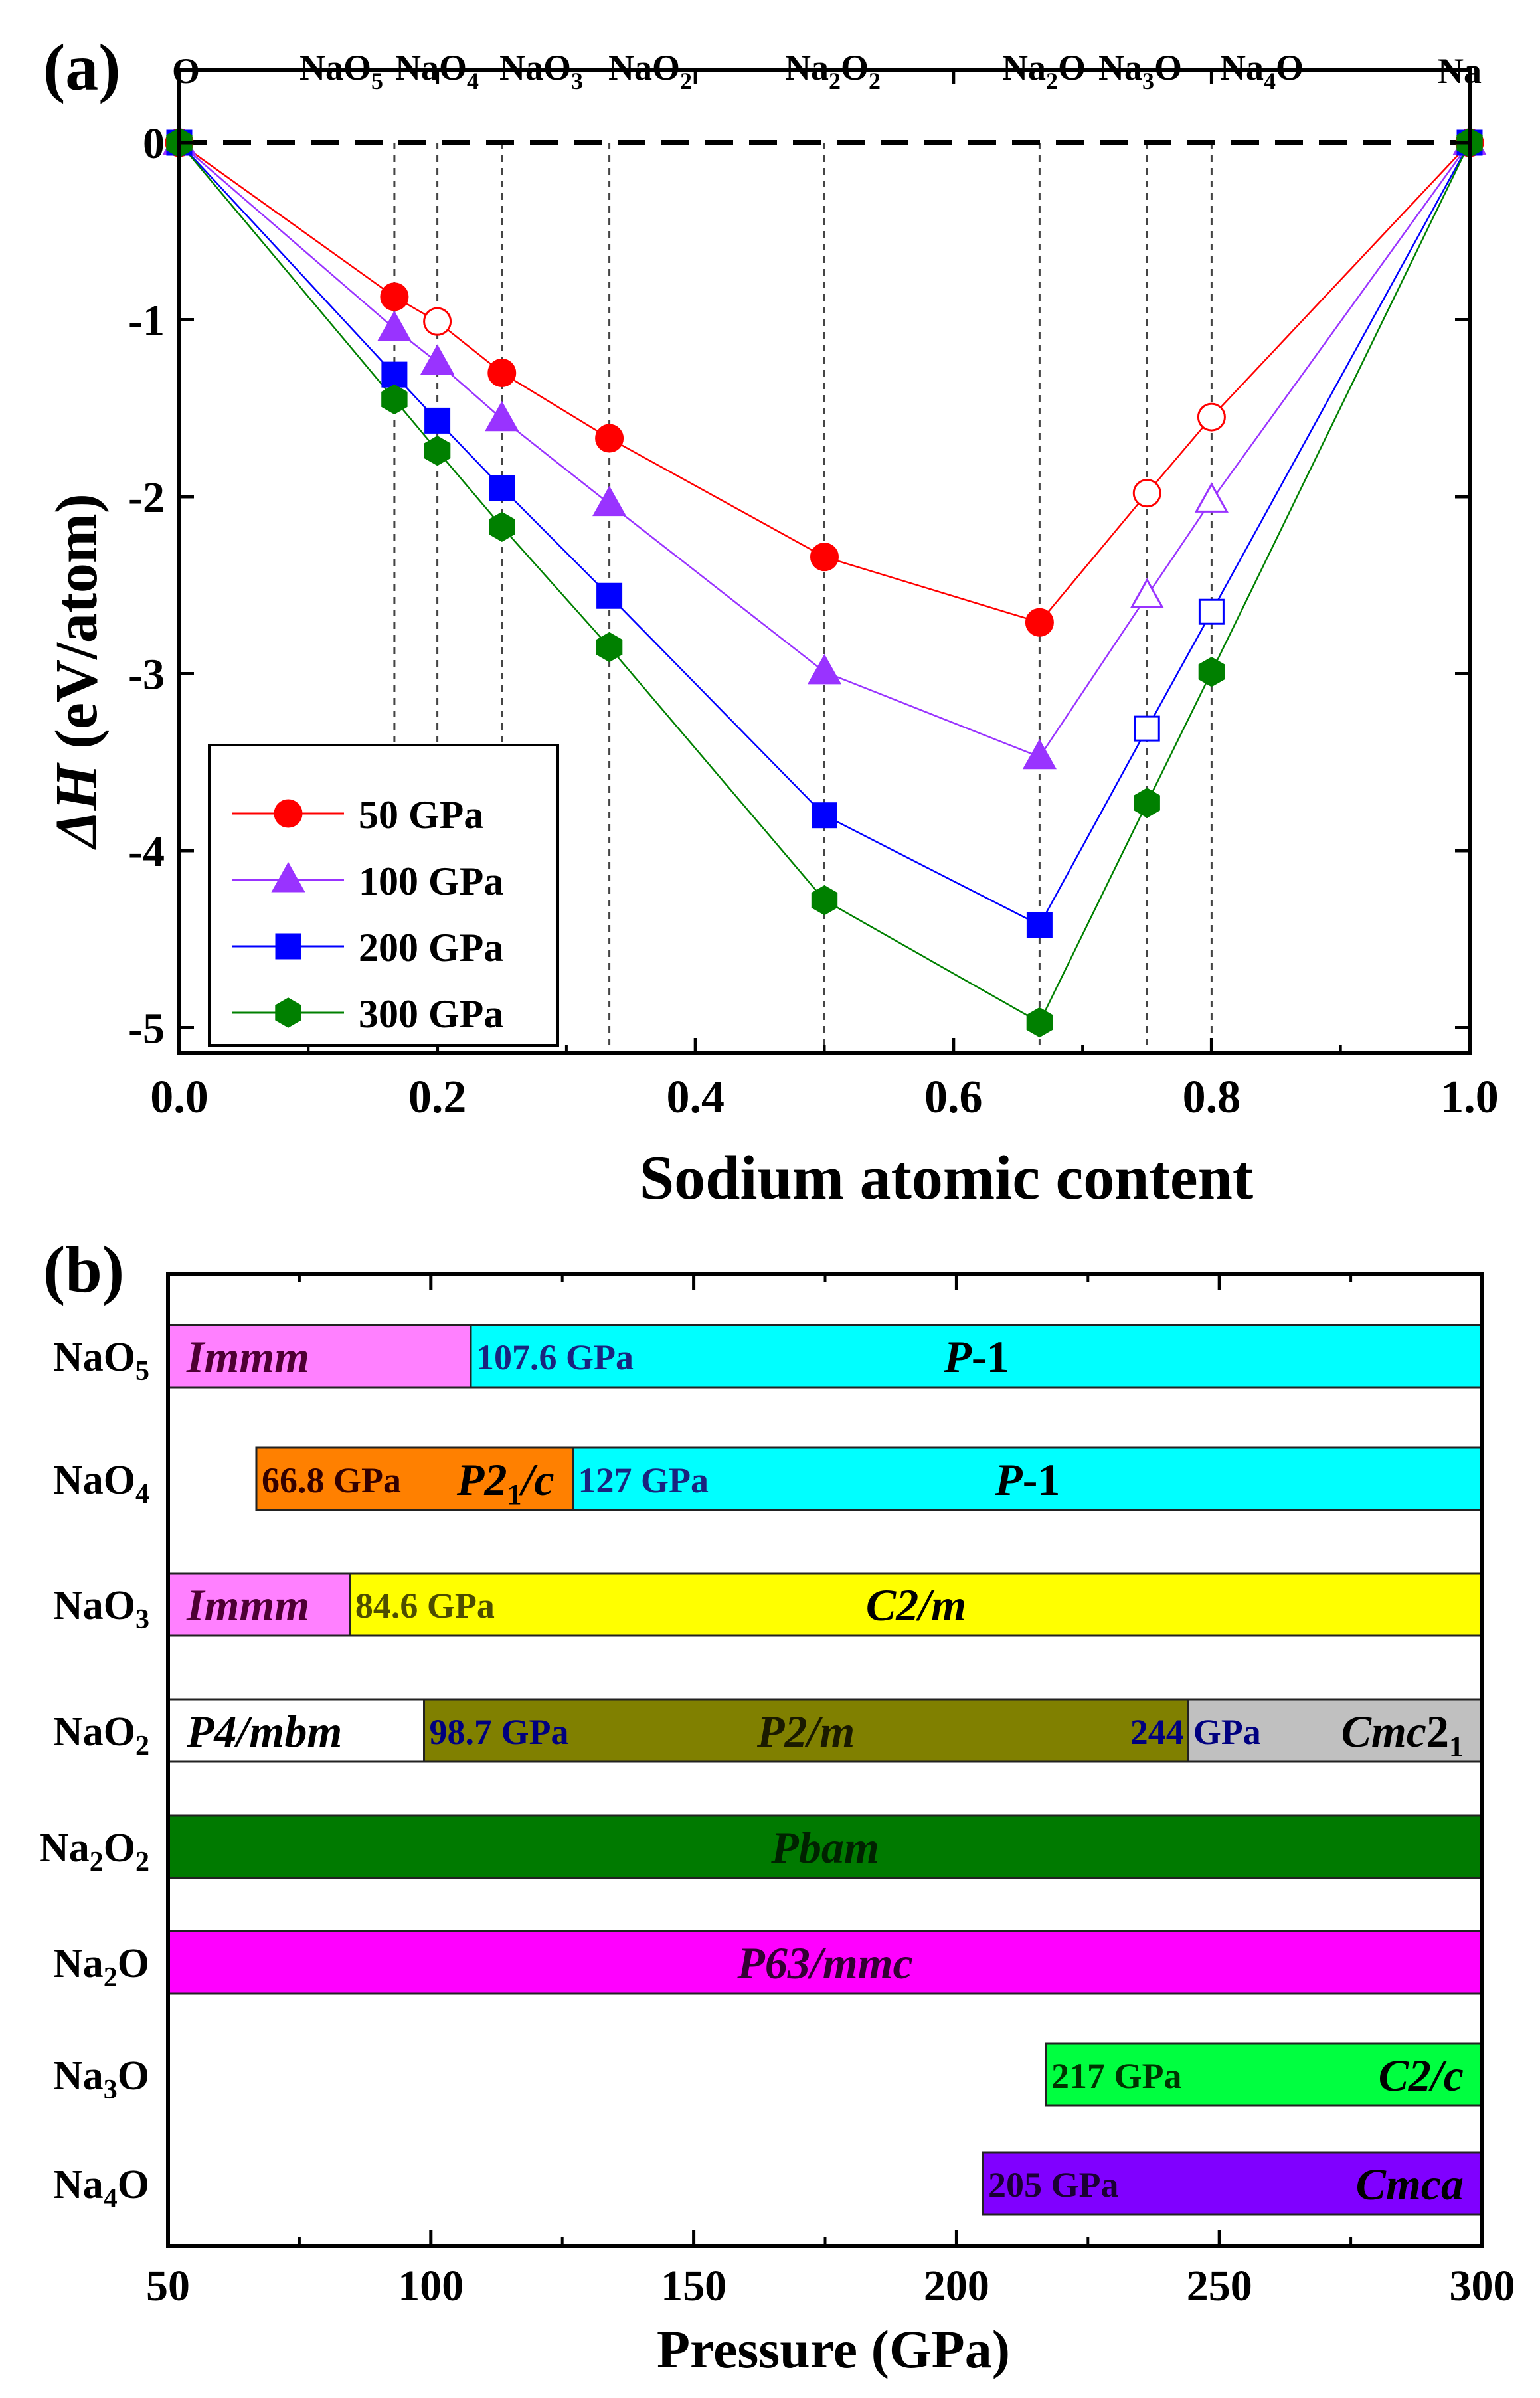  I want to click on legend-label: 50 GPa, so click(421, 815).